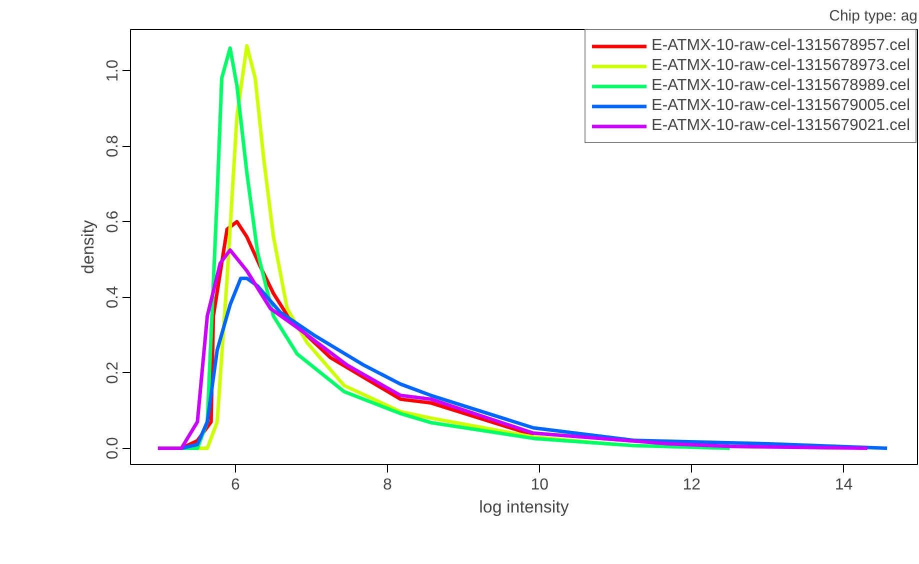 The height and width of the screenshot is (564, 919). What do you see at coordinates (781, 46) in the screenshot?
I see `legend-label: E-ATMX-10-raw-cel-1315678957.cel` at bounding box center [781, 46].